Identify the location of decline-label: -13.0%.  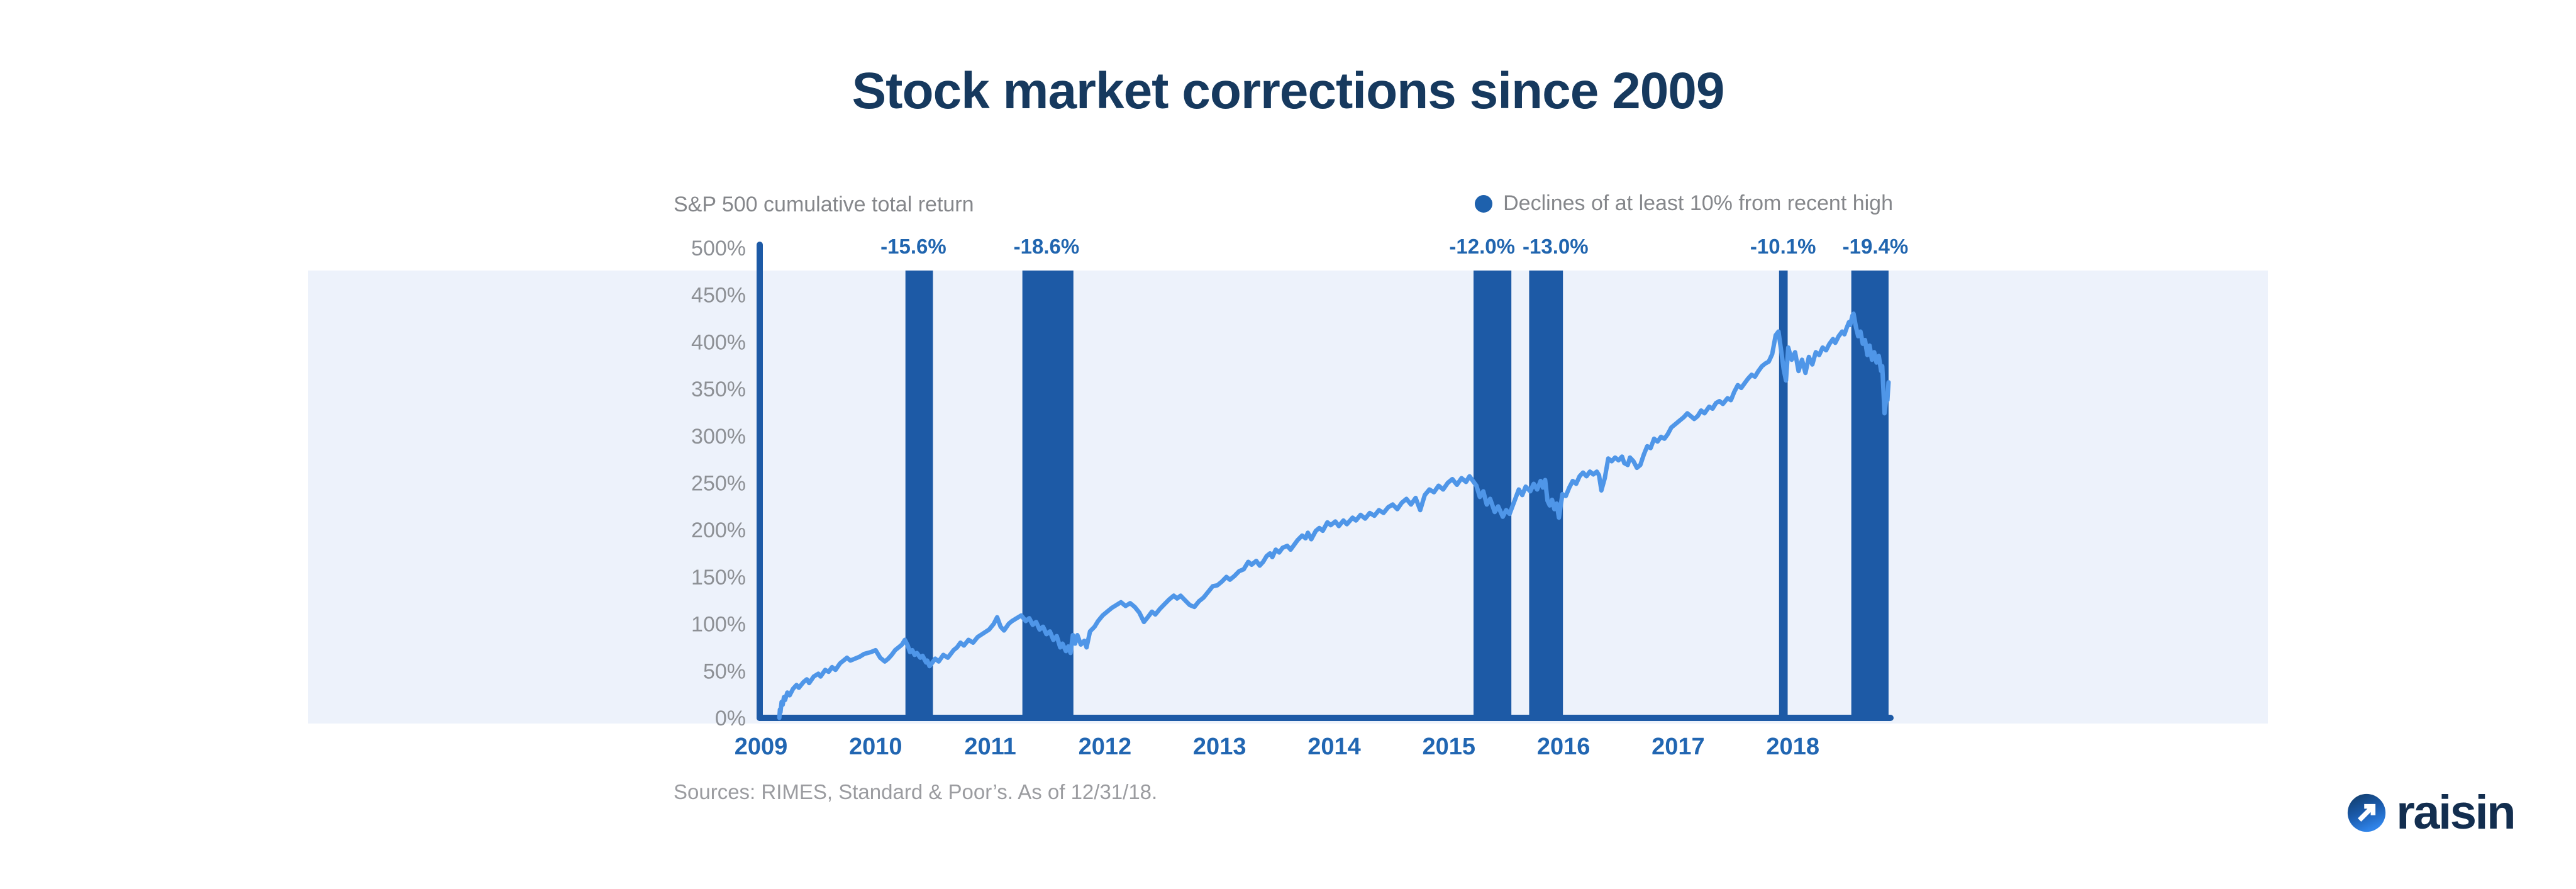
(1556, 247).